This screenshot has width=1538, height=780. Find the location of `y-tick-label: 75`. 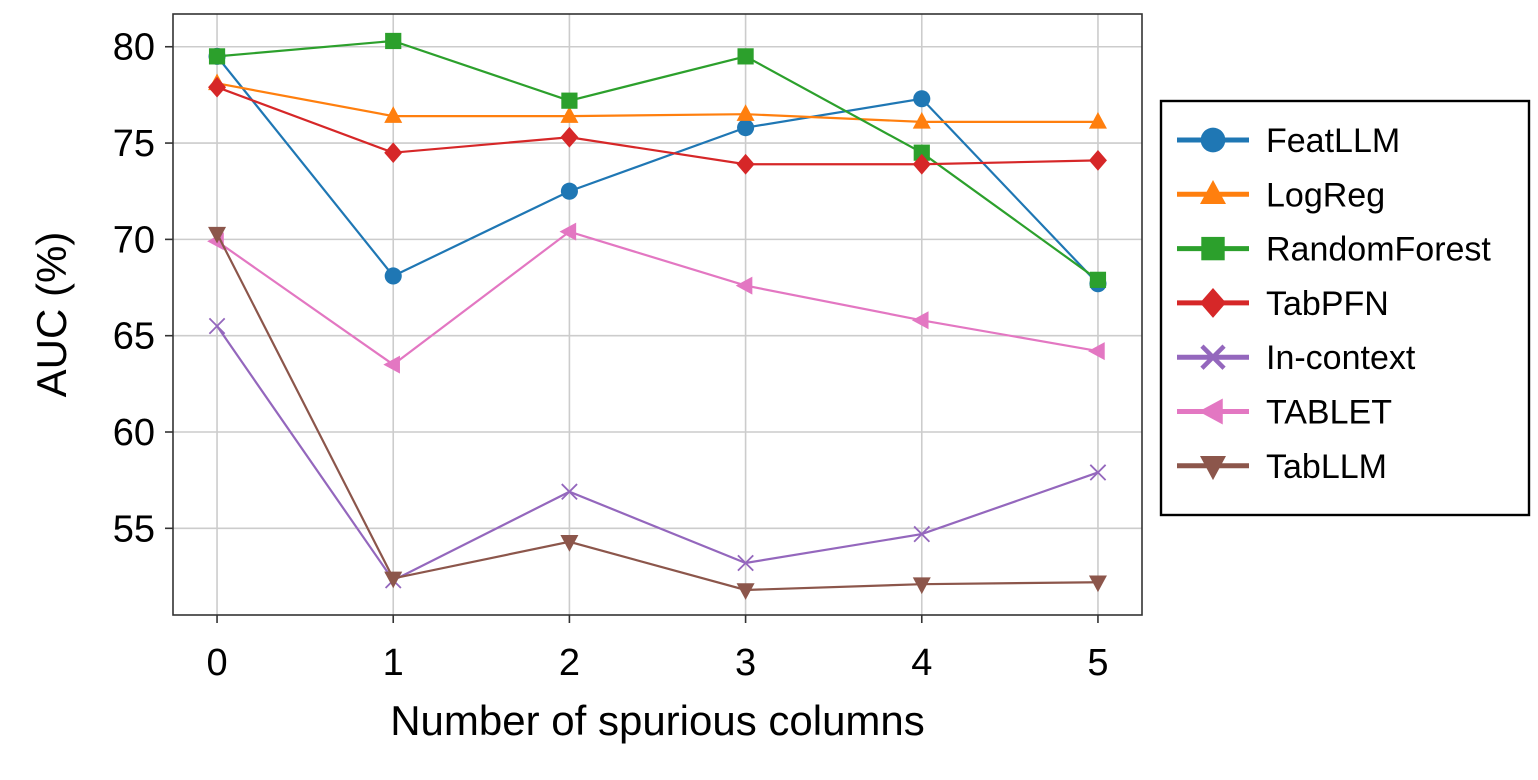

y-tick-label: 75 is located at coordinates (134, 144).